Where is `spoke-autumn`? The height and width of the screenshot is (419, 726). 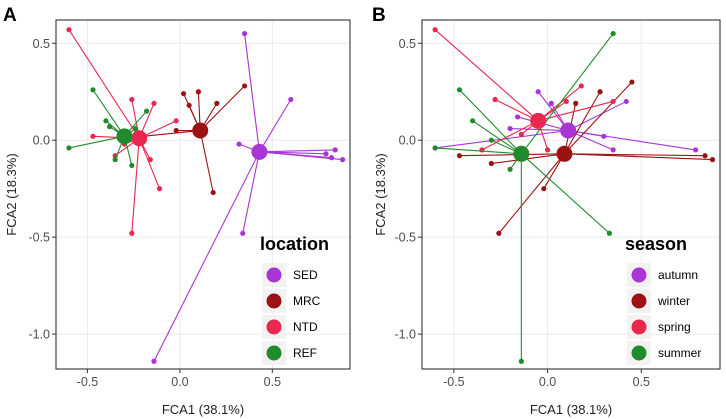 spoke-autumn is located at coordinates (539, 130).